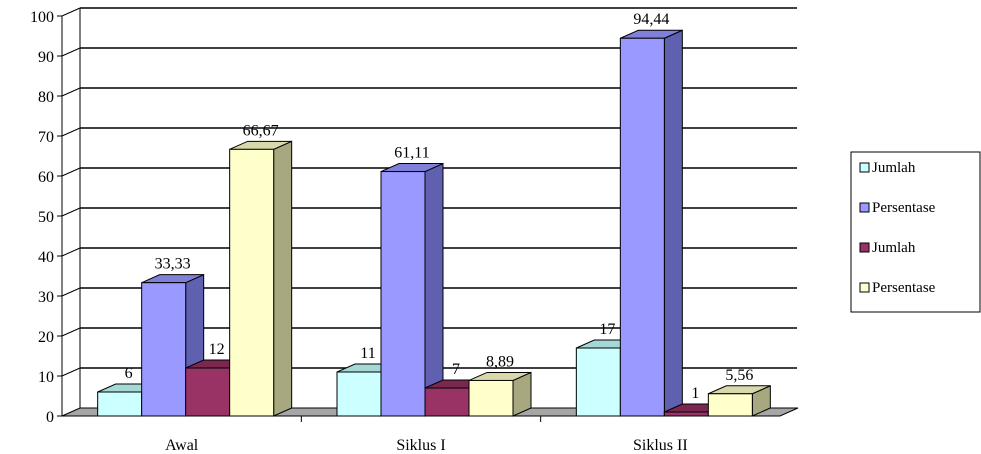 Image resolution: width=981 pixels, height=454 pixels. What do you see at coordinates (46, 257) in the screenshot?
I see `y-tick-label: 40` at bounding box center [46, 257].